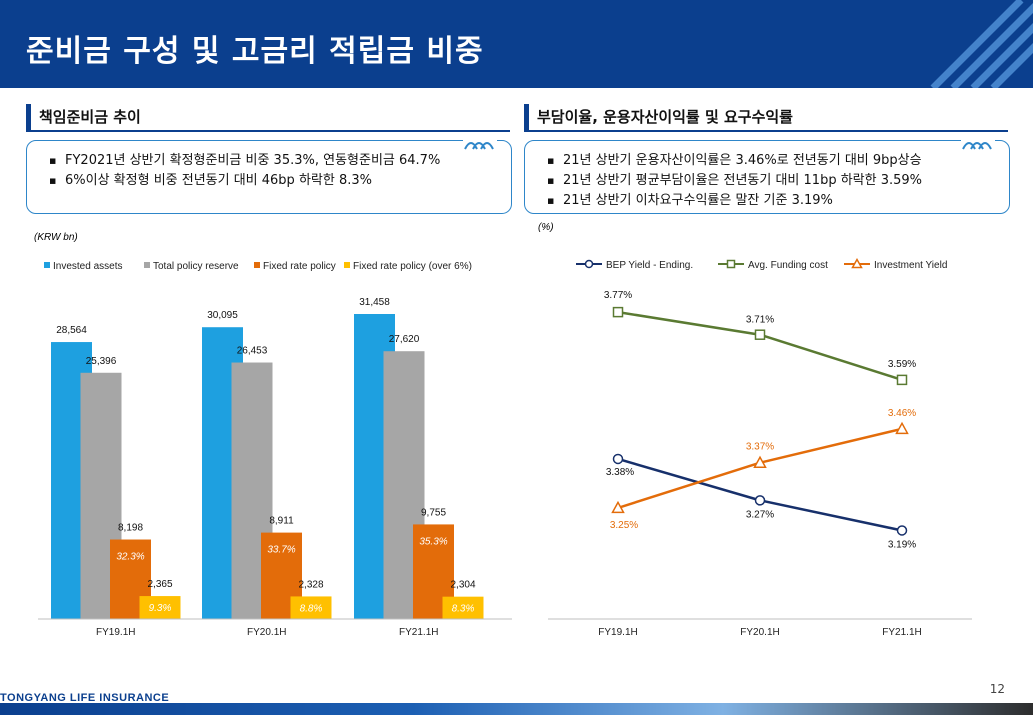 The width and height of the screenshot is (1033, 715). What do you see at coordinates (56, 237) in the screenshot?
I see `bar-unit-label: (KRW bn)` at bounding box center [56, 237].